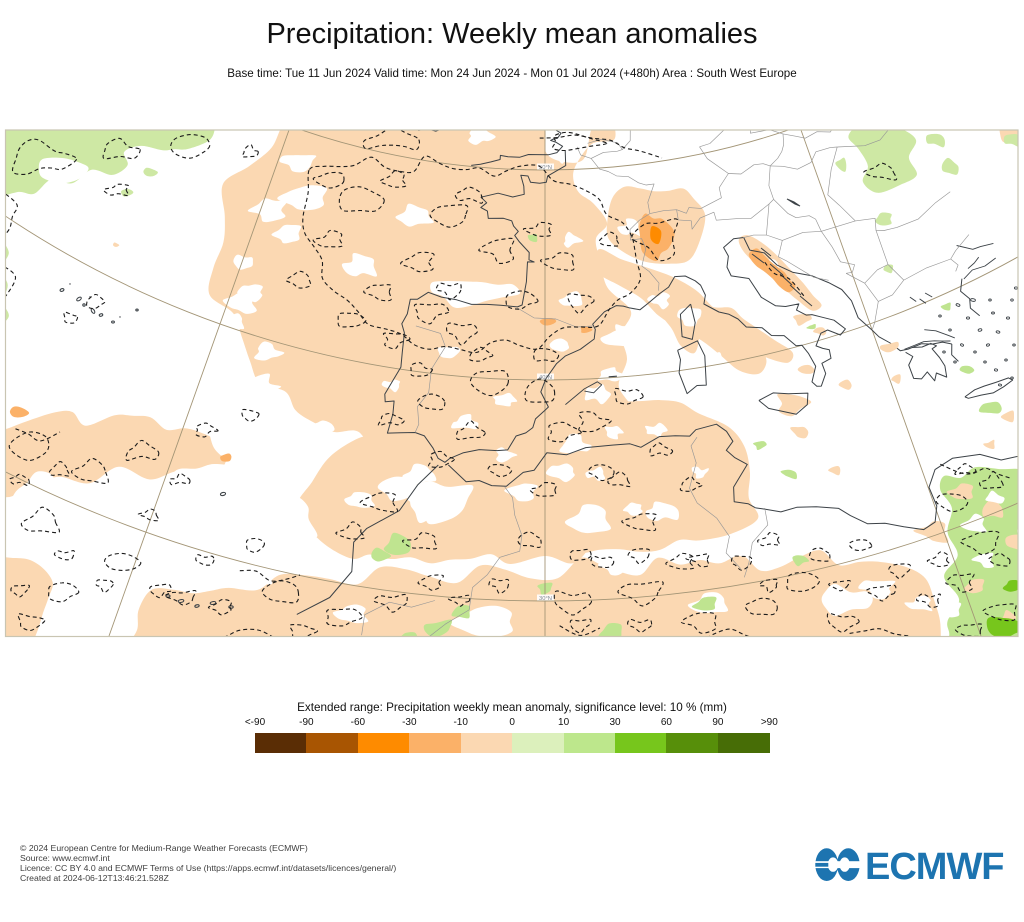 Image resolution: width=1024 pixels, height=922 pixels. Describe the element at coordinates (545, 599) in the screenshot. I see `svg-text: 30°N` at that location.